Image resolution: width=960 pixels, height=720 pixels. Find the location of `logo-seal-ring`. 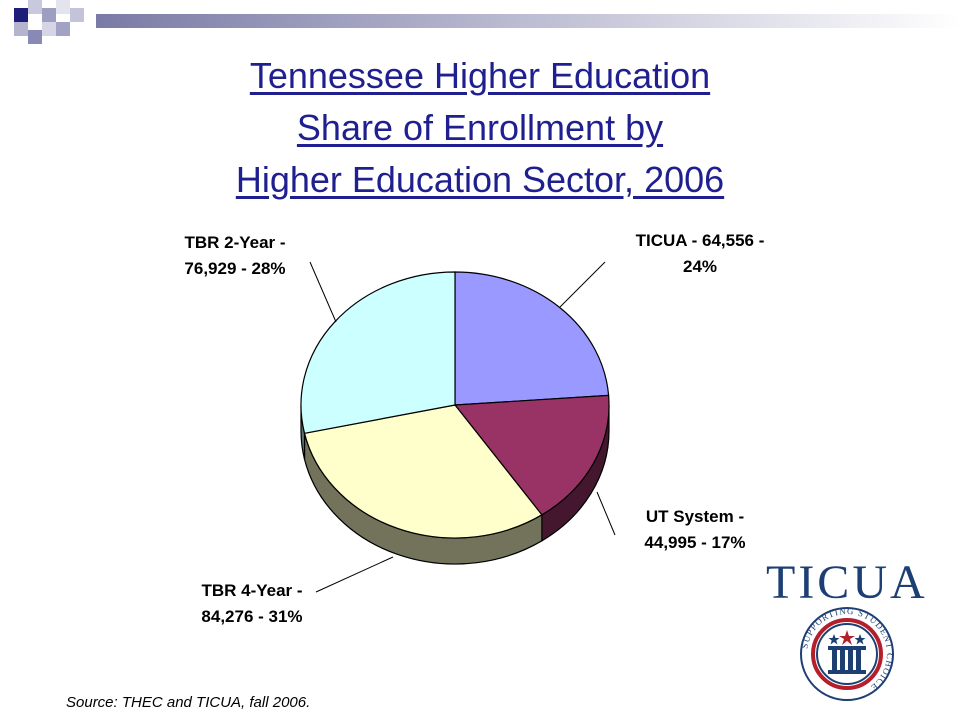

logo-seal-ring is located at coordinates (847, 654).